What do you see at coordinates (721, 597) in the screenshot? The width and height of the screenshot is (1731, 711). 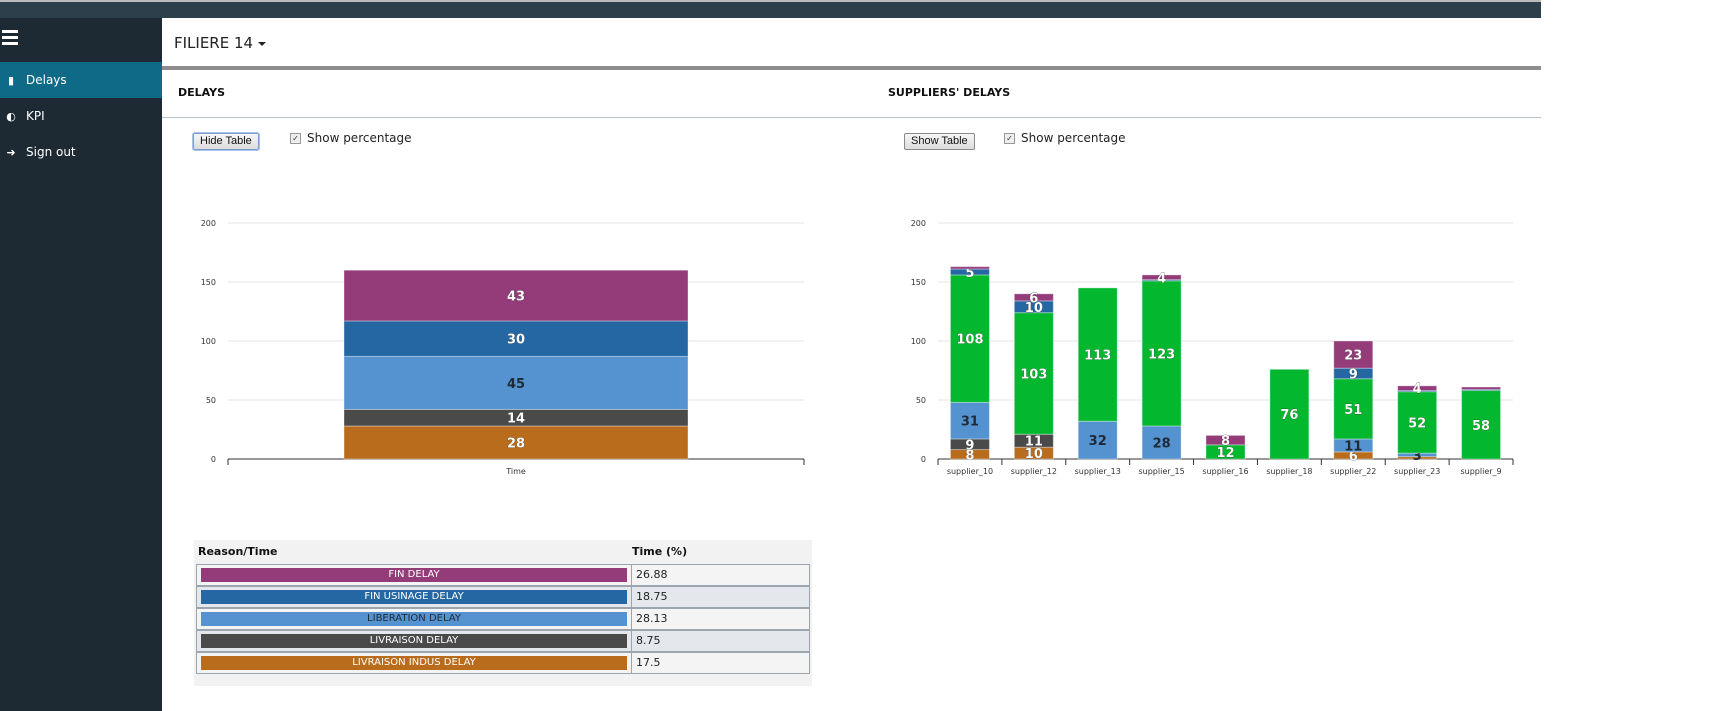 I see `value-cell: 18.75` at bounding box center [721, 597].